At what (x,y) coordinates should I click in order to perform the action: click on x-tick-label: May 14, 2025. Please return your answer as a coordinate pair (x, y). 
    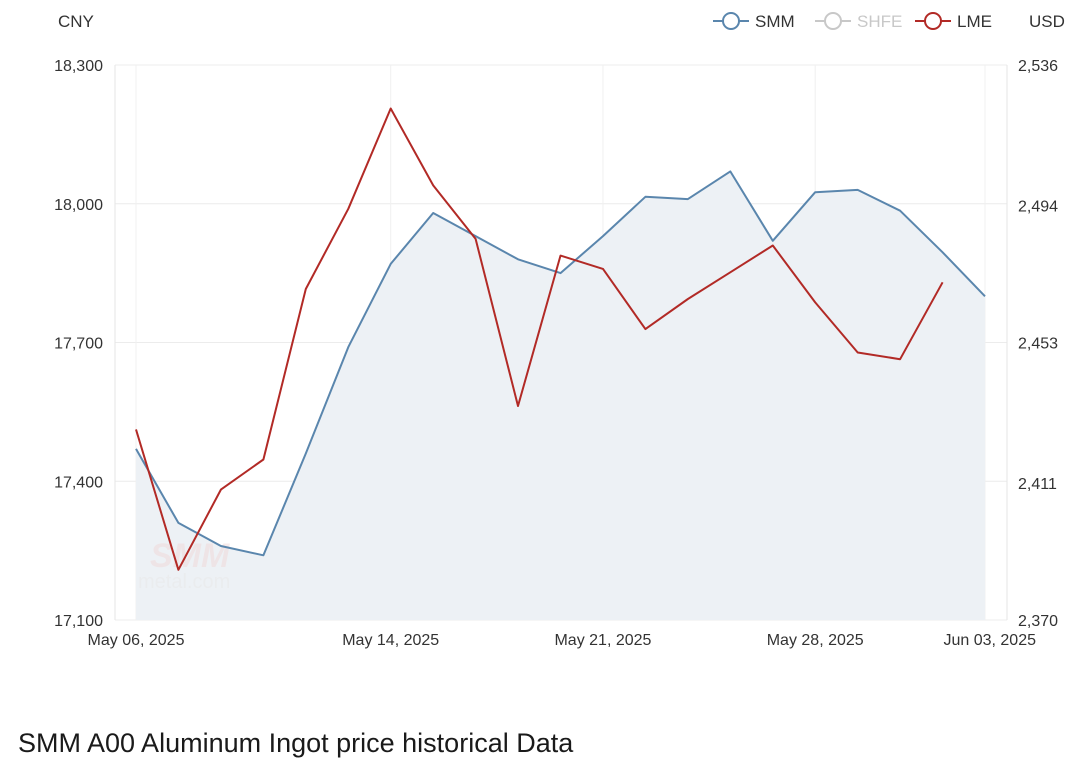
    Looking at the image, I should click on (390, 640).